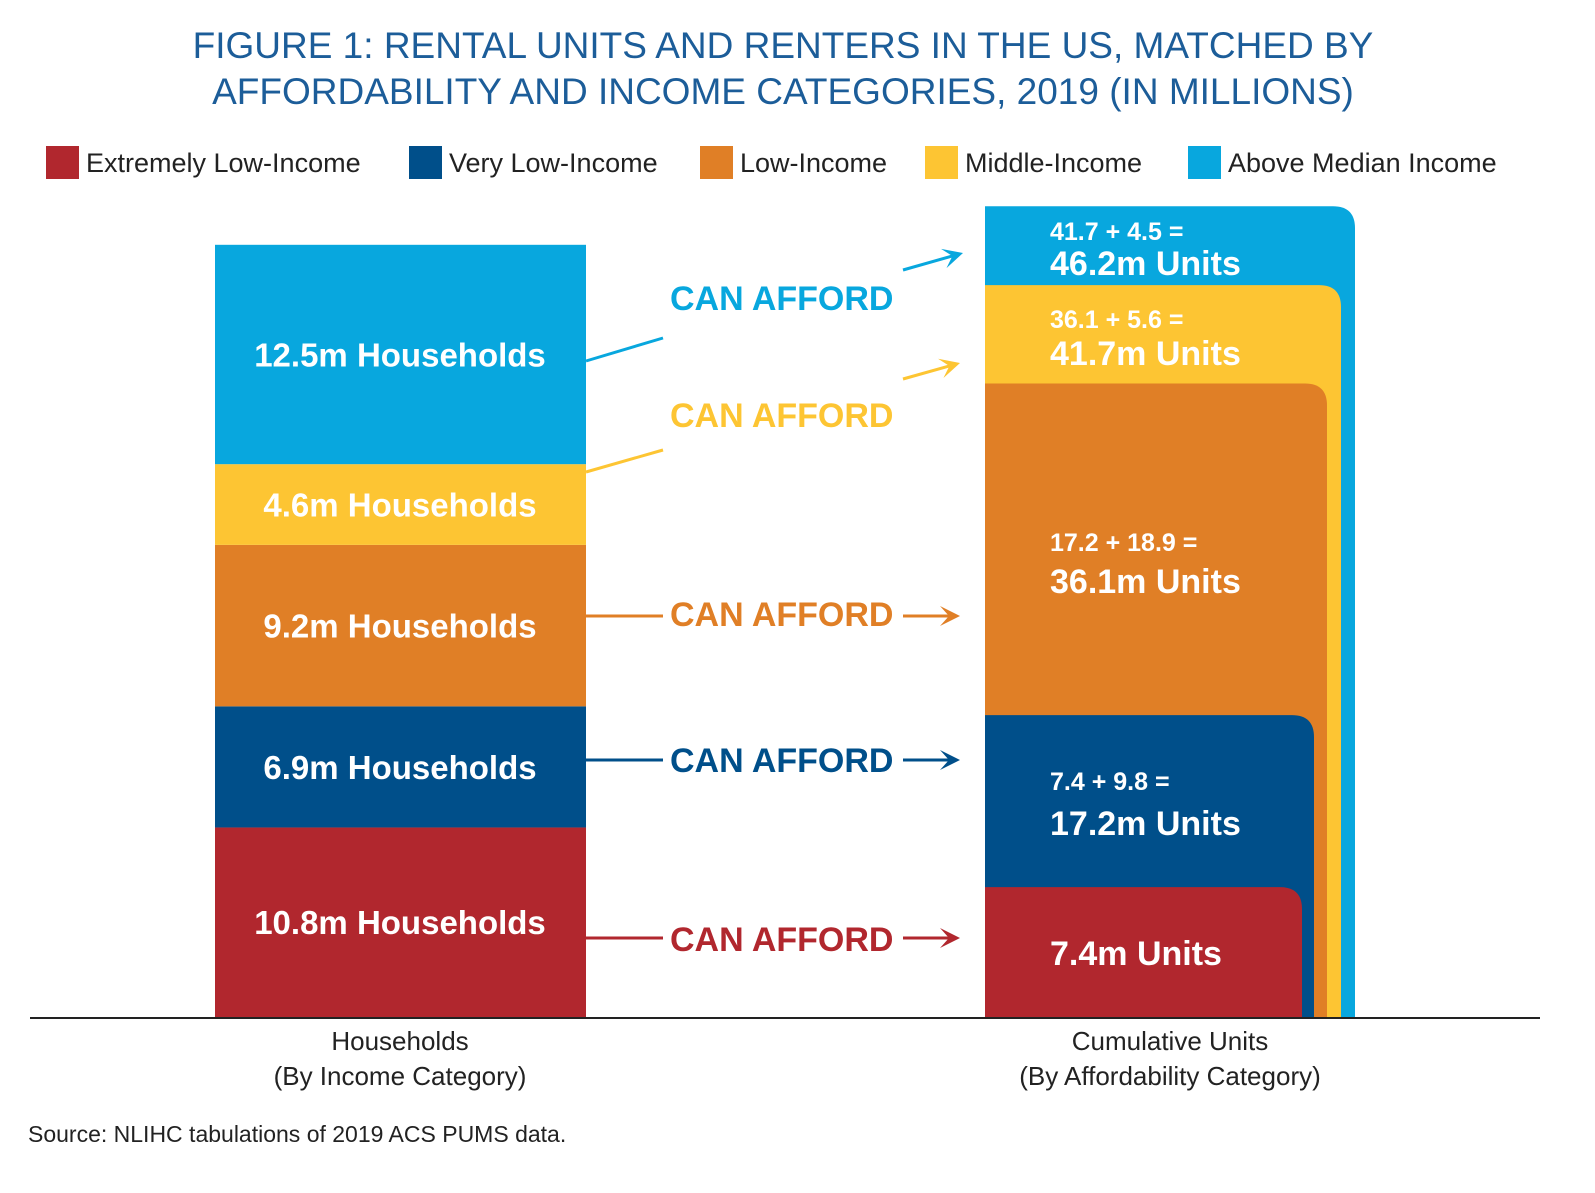  What do you see at coordinates (1136, 954) in the screenshot?
I see `units-label: 7.4m Units` at bounding box center [1136, 954].